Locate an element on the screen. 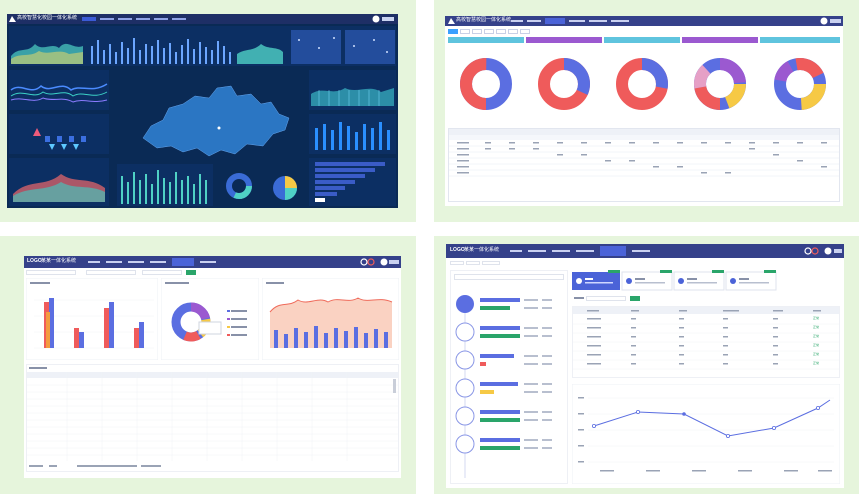  right-bar-chart is located at coordinates (352, 134).